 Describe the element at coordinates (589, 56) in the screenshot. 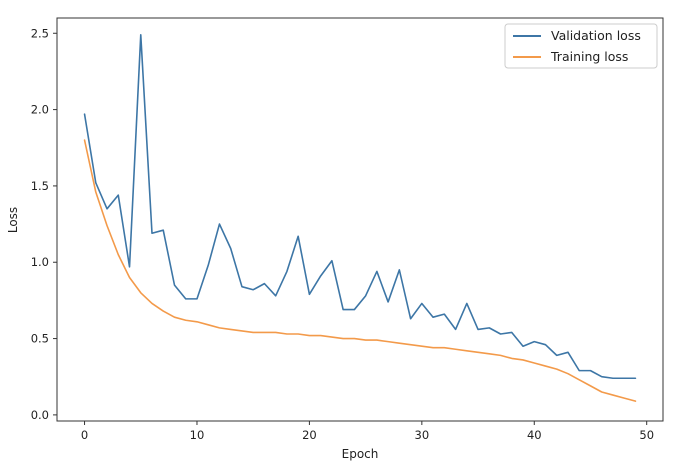

I see `legend-label-training: Training loss` at that location.